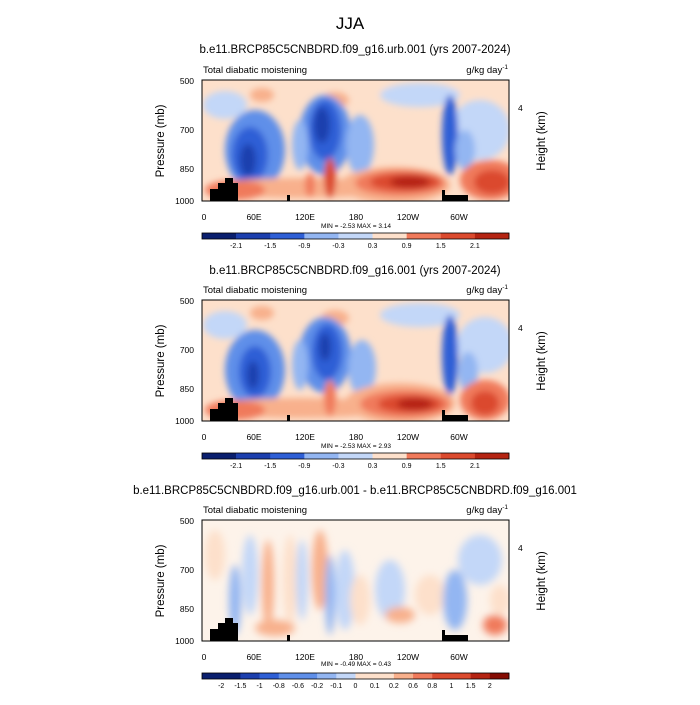 The image size is (700, 705). I want to click on panel-1-stats: MIN = -2.53 MAX = 3.14, so click(356, 226).